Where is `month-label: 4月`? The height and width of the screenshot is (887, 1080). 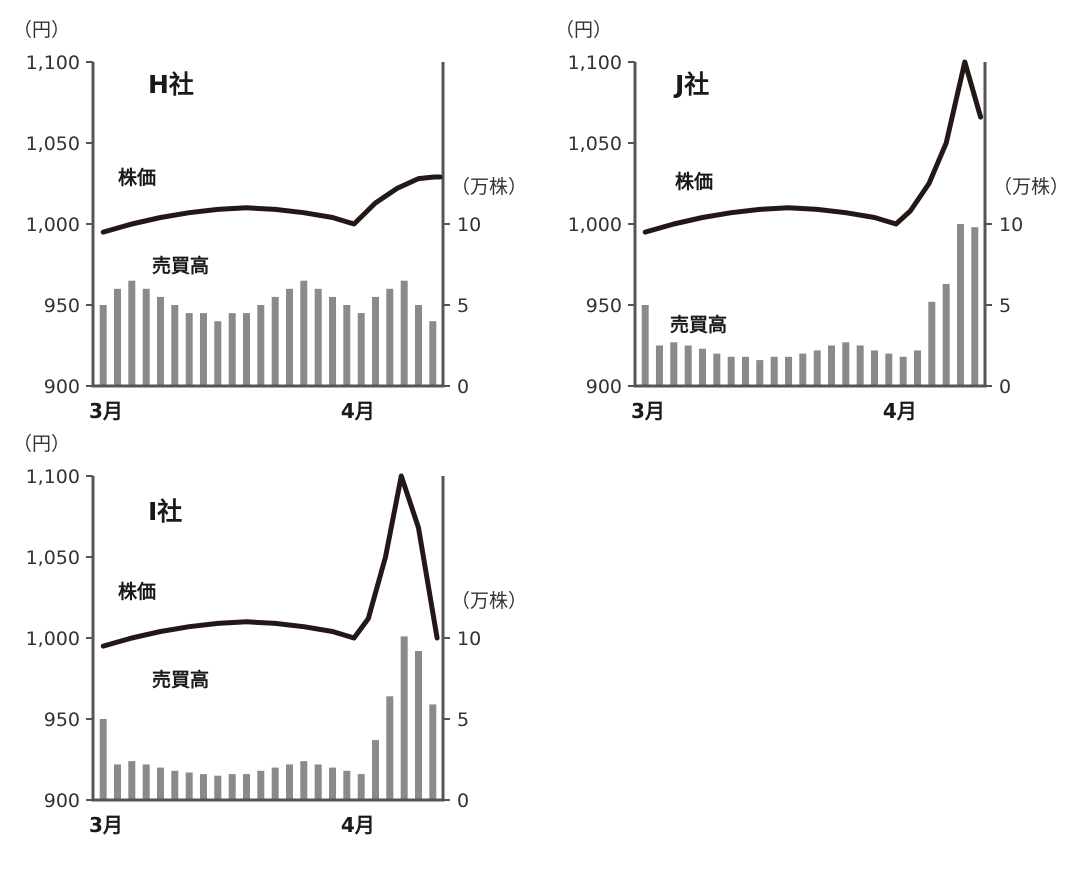
month-label: 4月 is located at coordinates (358, 411).